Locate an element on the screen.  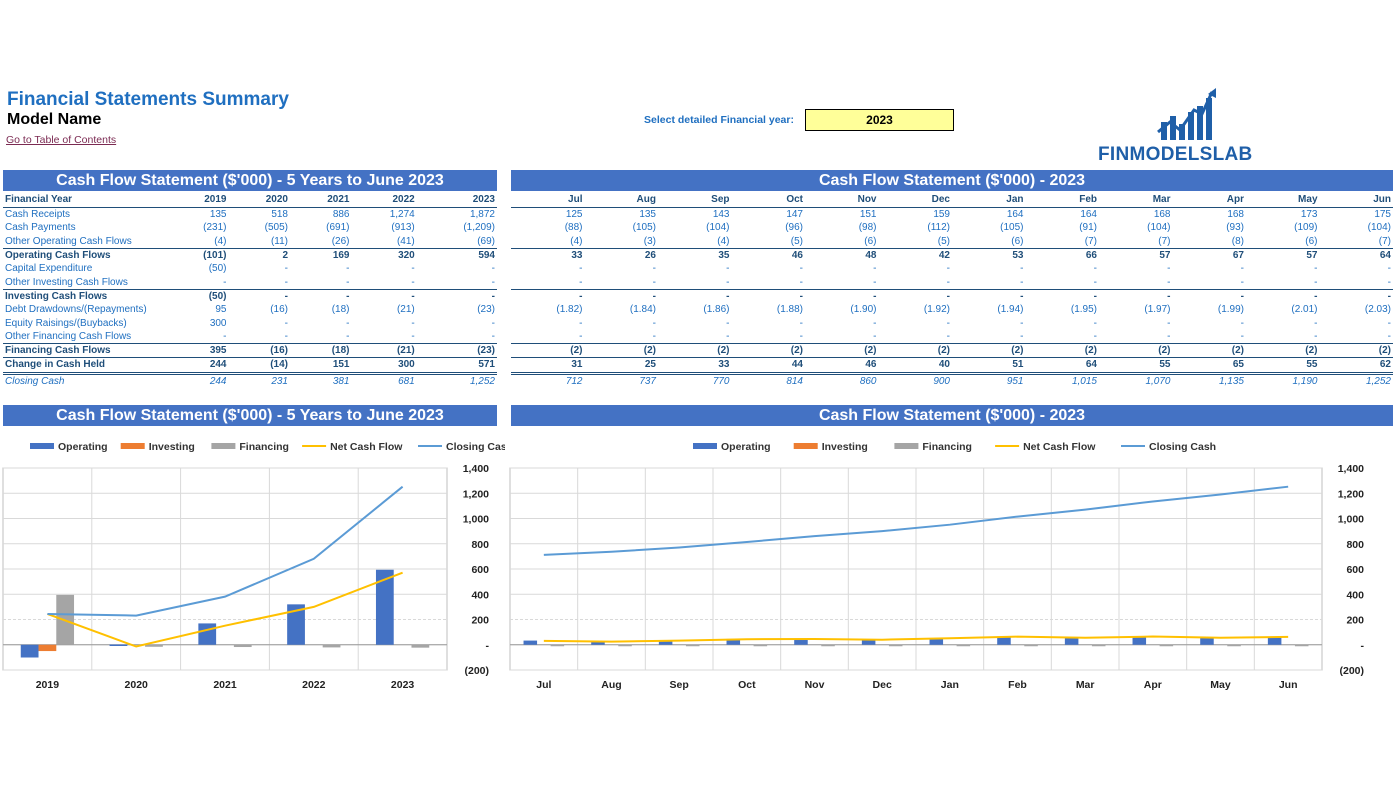
column-header: 2023 is located at coordinates (456, 200).